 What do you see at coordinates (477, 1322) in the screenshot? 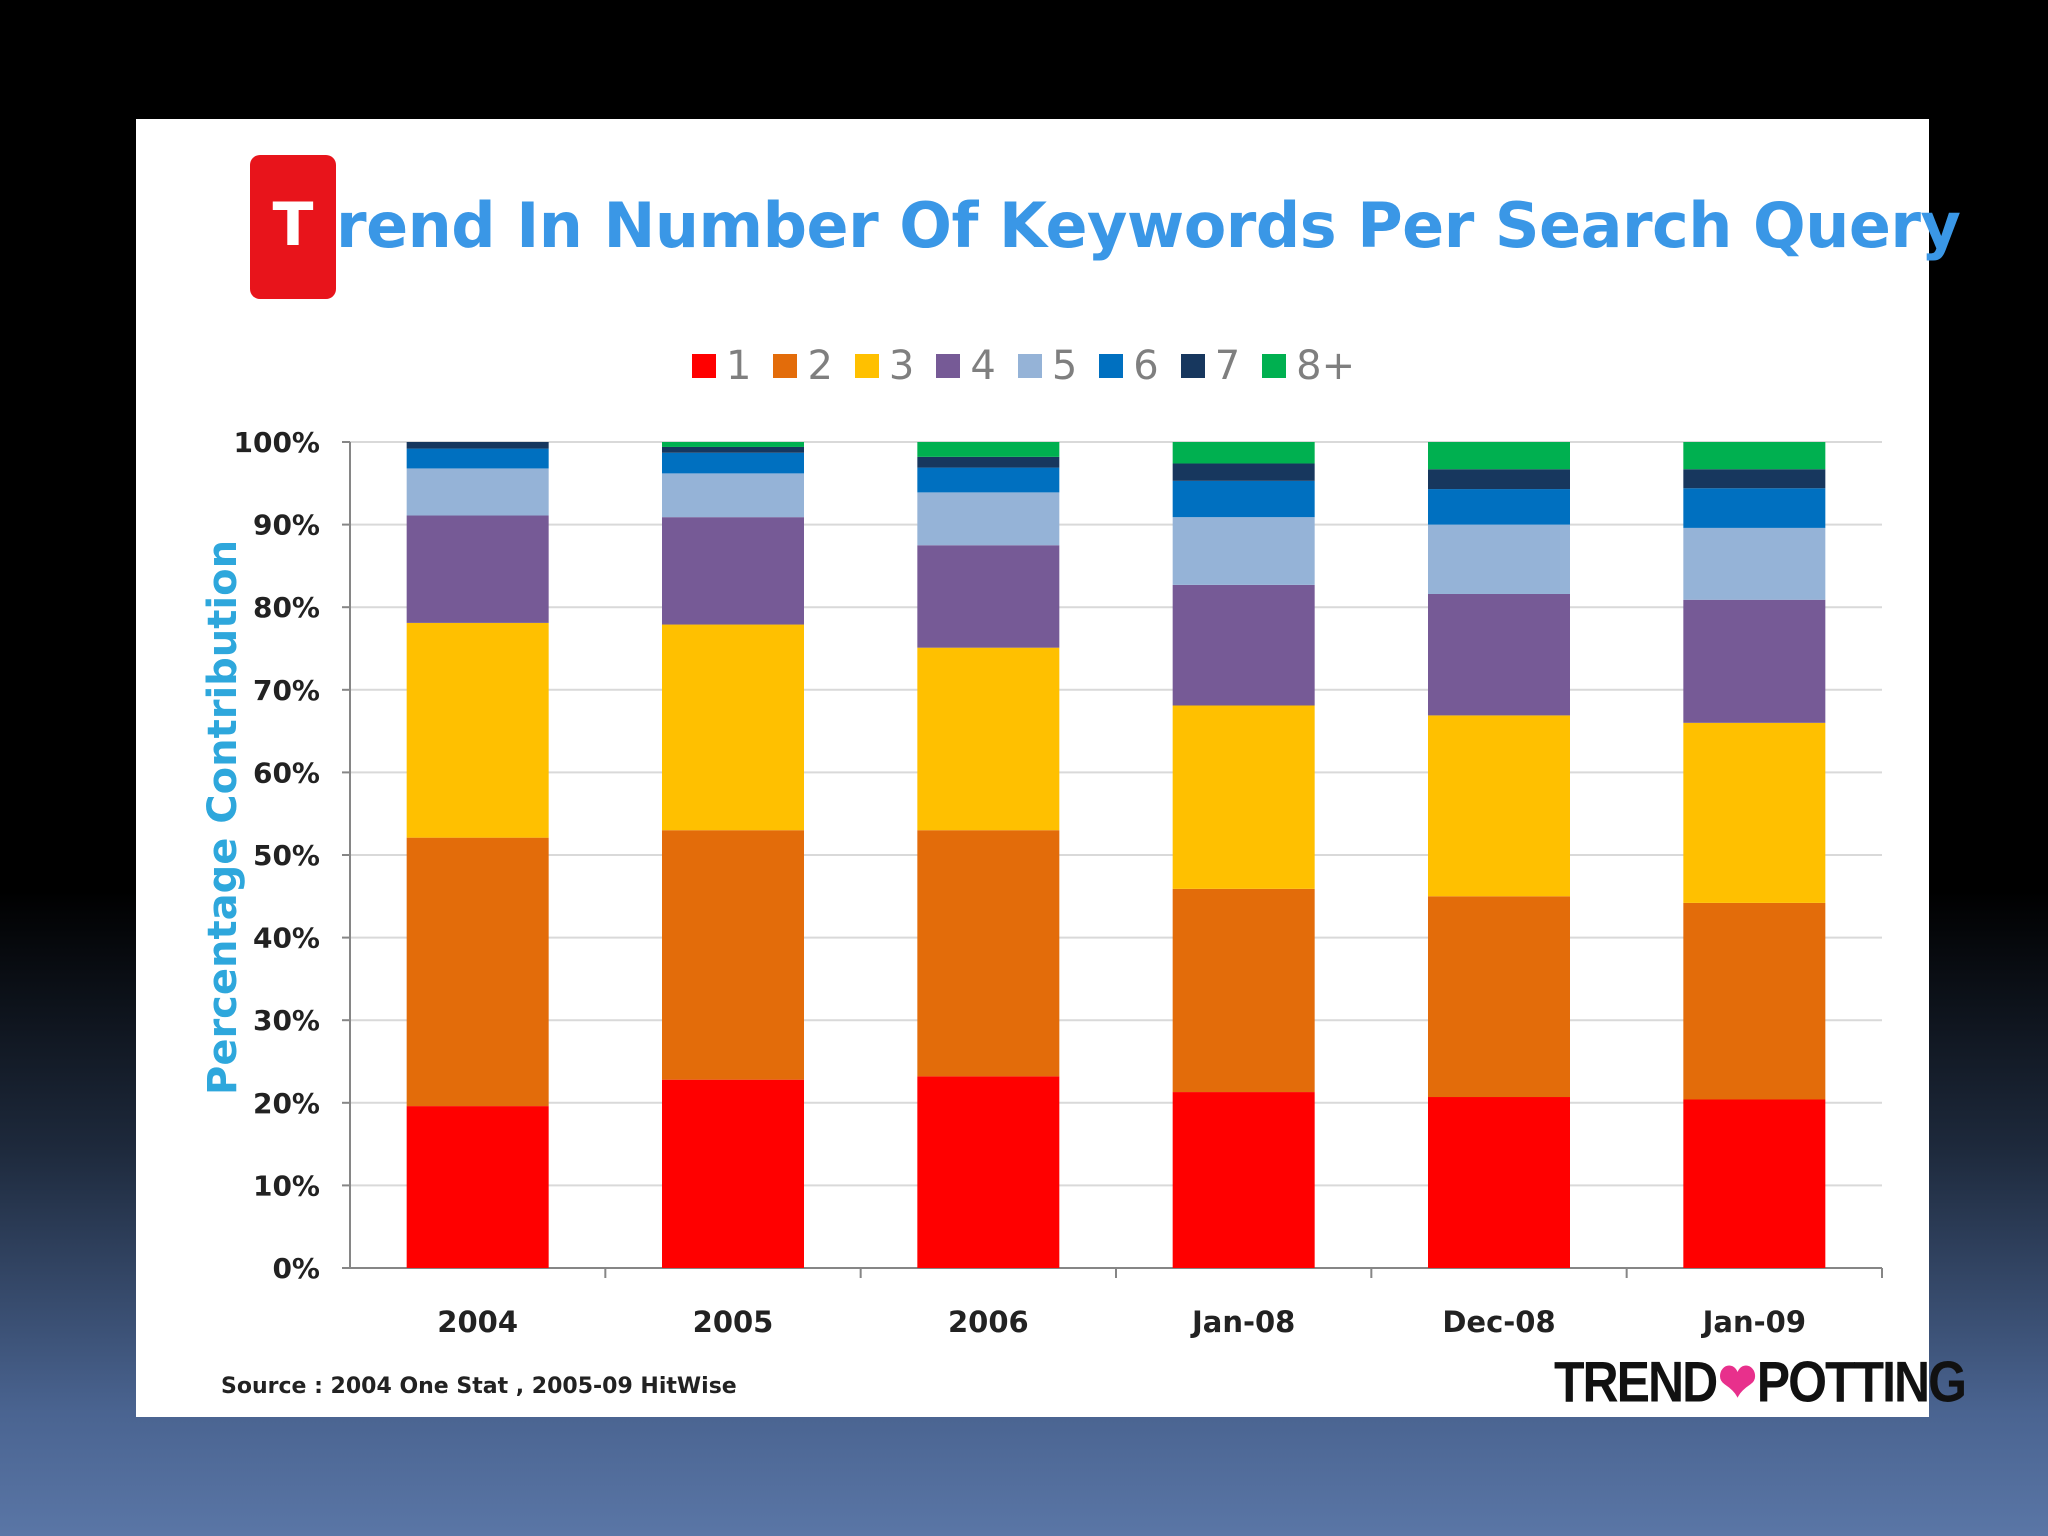
I see `x-tick-label: 2004` at bounding box center [477, 1322].